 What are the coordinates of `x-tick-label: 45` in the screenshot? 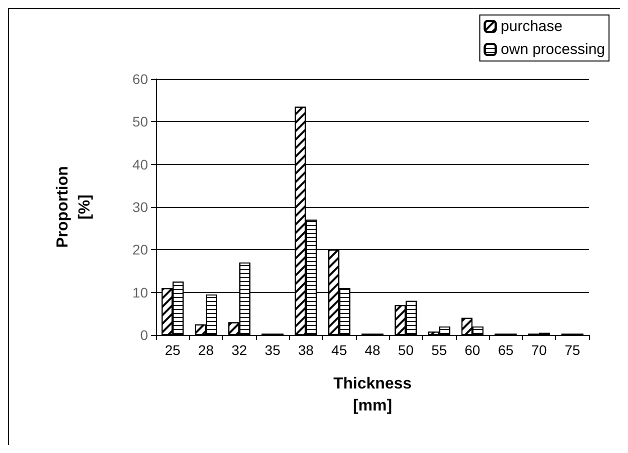 It's located at (339, 350).